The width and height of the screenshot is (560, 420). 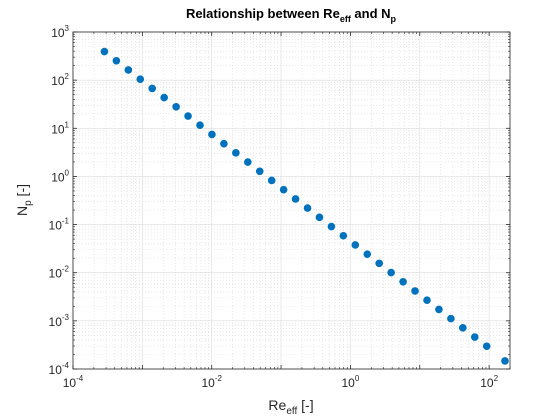 What do you see at coordinates (346, 19) in the screenshot?
I see `title-sub1: eff` at bounding box center [346, 19].